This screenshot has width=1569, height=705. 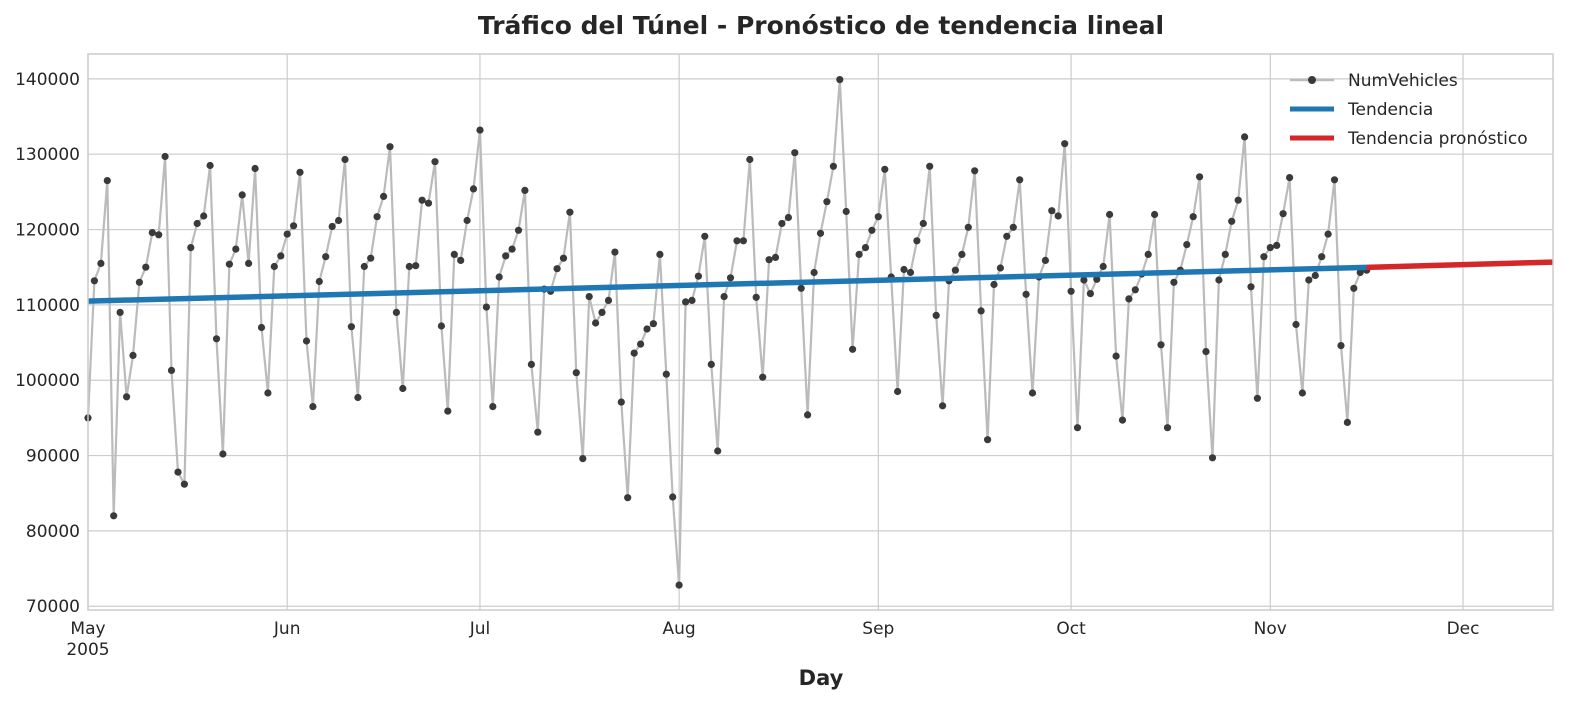 I want to click on x-tick-label: Sep, so click(x=878, y=629).